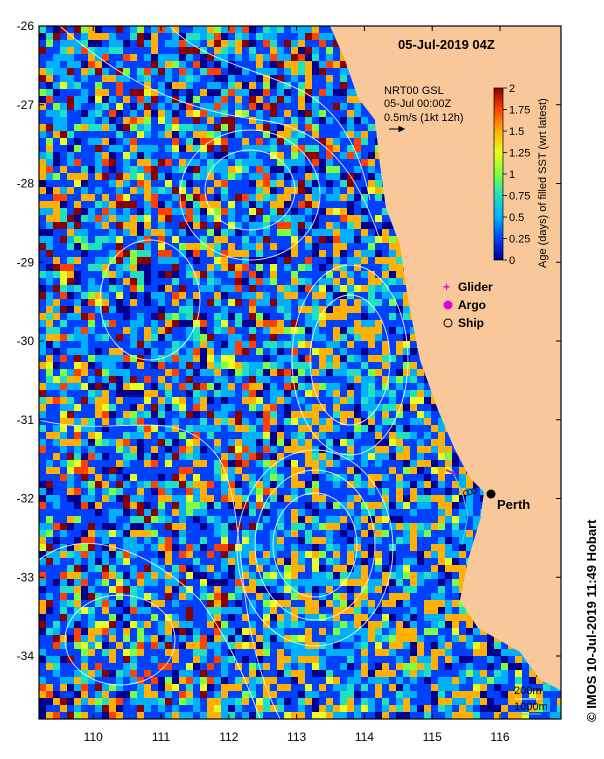 Image resolution: width=604 pixels, height=759 pixels. I want to click on lon-tick-label: 110, so click(93, 737).